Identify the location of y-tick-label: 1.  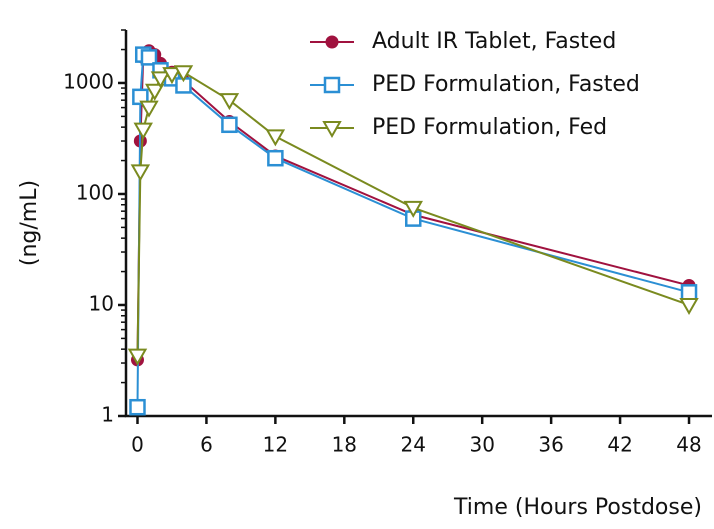
(107, 415).